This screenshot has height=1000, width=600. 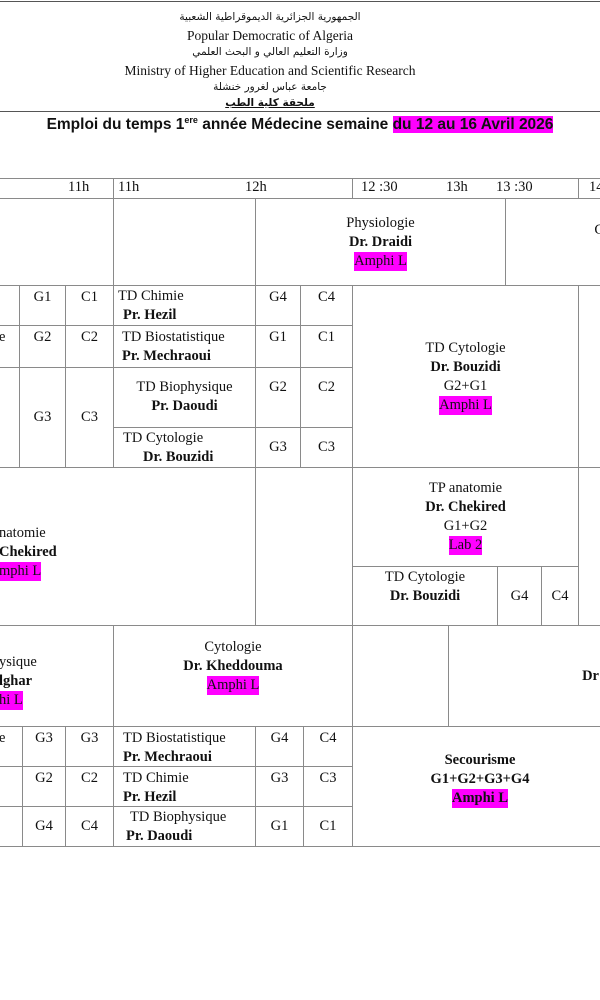 I want to click on teacher-name: Pr. Daoudi, so click(x=184, y=406).